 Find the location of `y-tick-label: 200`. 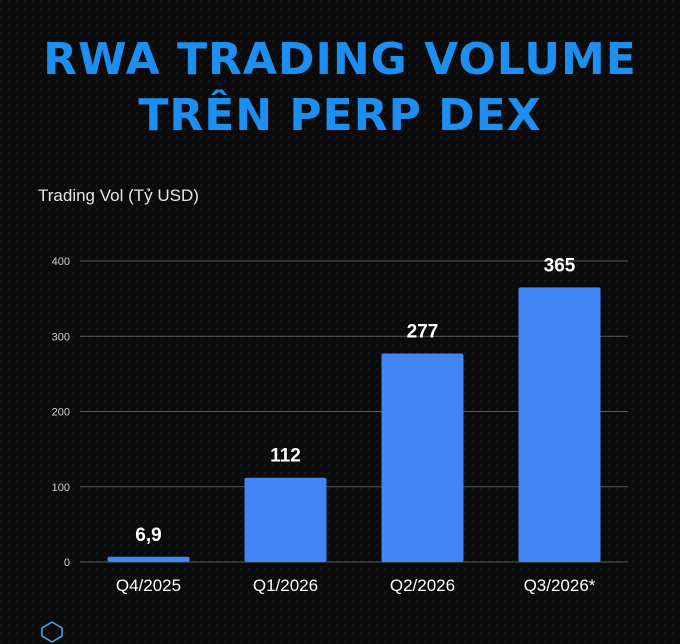

y-tick-label: 200 is located at coordinates (61, 413).